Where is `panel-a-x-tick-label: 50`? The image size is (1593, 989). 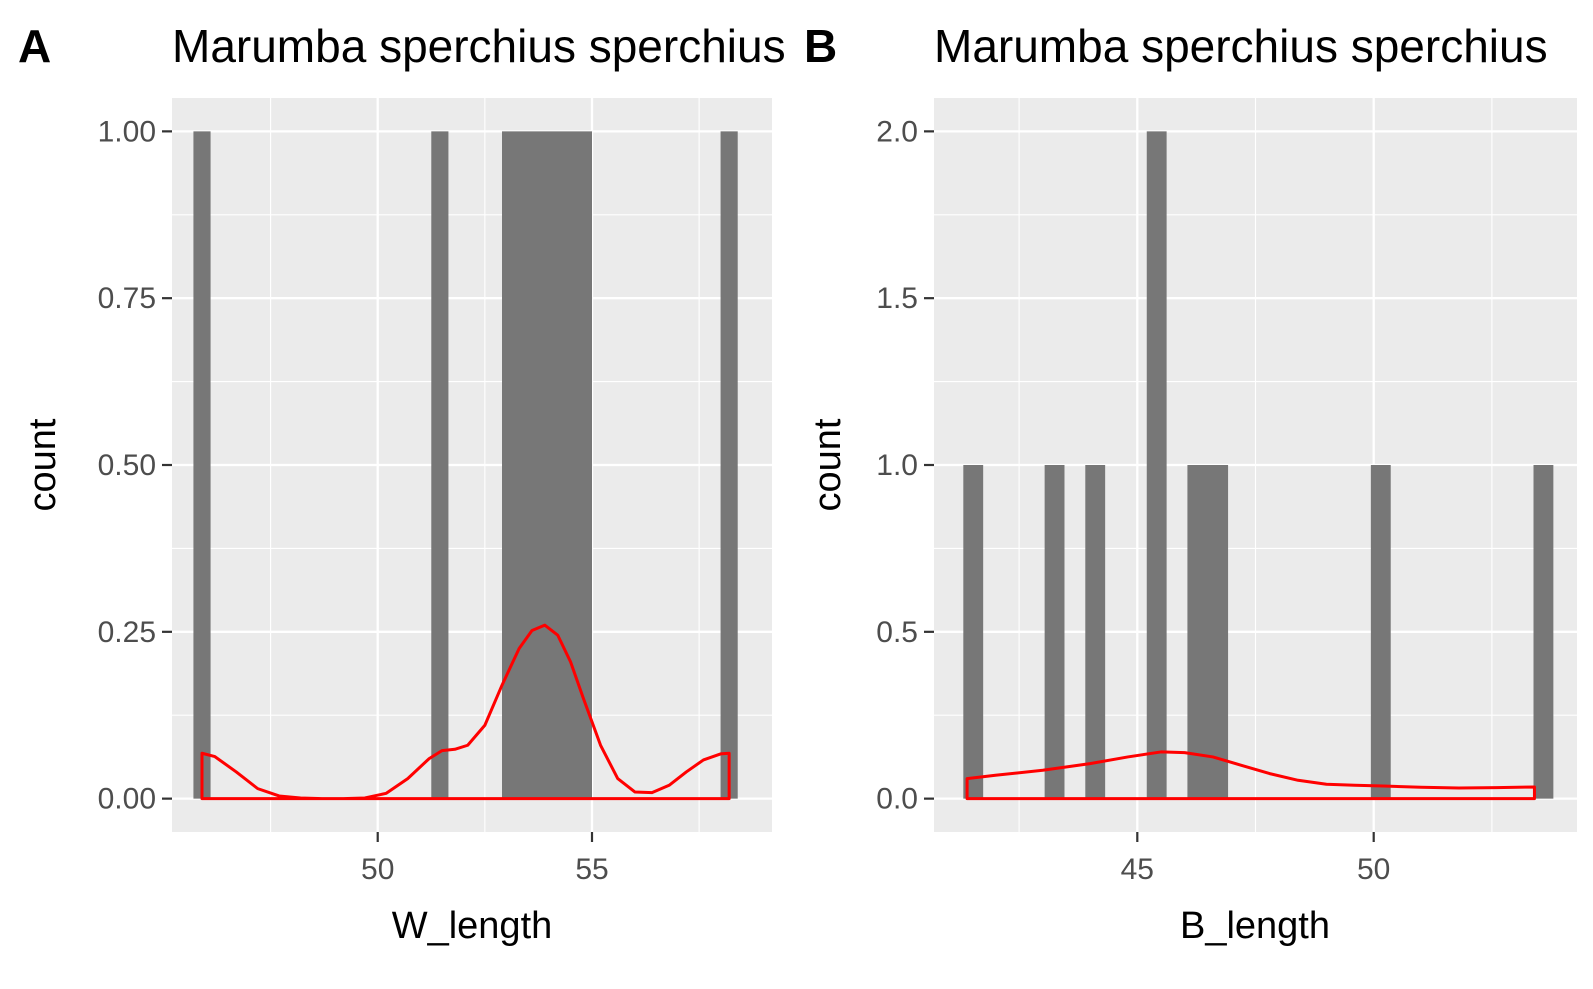 panel-a-x-tick-label: 50 is located at coordinates (377, 869).